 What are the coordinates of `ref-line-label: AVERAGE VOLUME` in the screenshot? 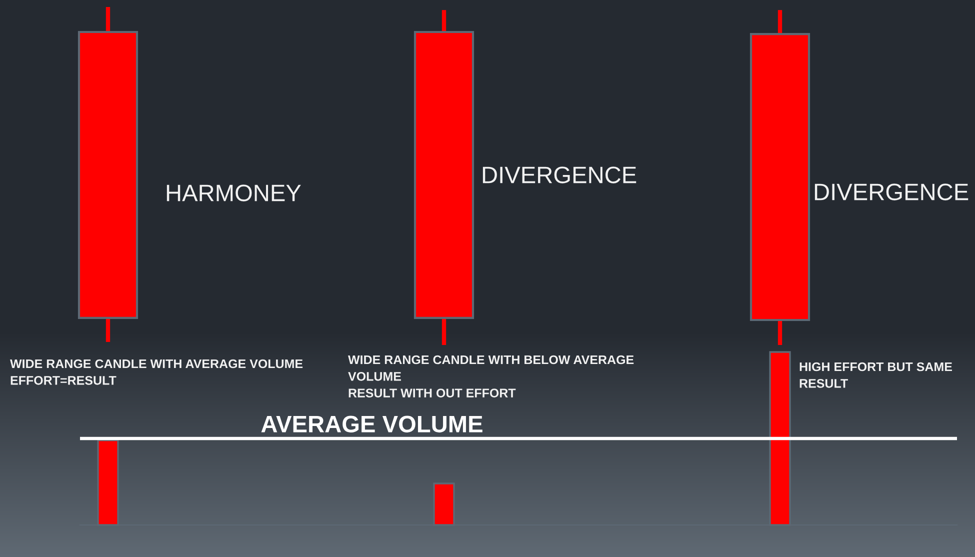 It's located at (371, 424).